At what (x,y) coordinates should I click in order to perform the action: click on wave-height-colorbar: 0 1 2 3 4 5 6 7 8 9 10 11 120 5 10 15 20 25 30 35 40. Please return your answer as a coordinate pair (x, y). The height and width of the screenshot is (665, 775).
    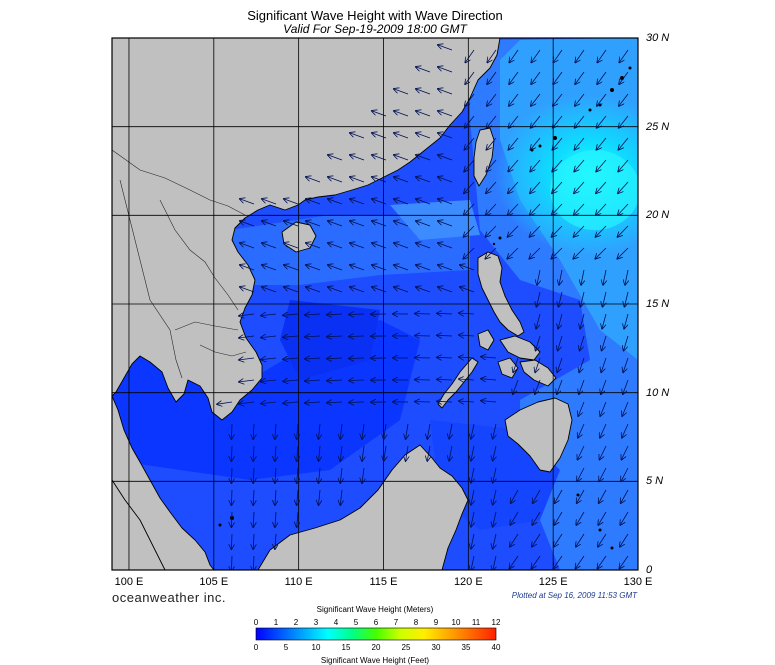
    Looking at the image, I should click on (377, 635).